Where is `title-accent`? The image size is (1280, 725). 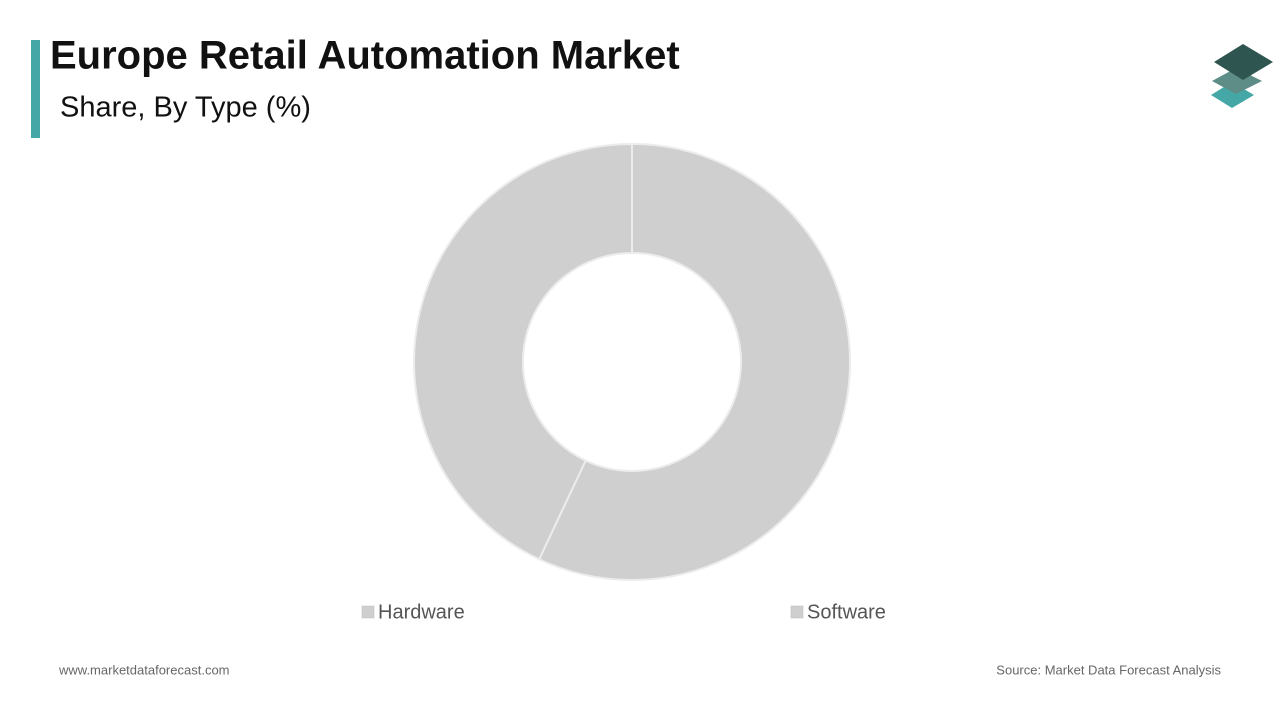 title-accent is located at coordinates (35, 89).